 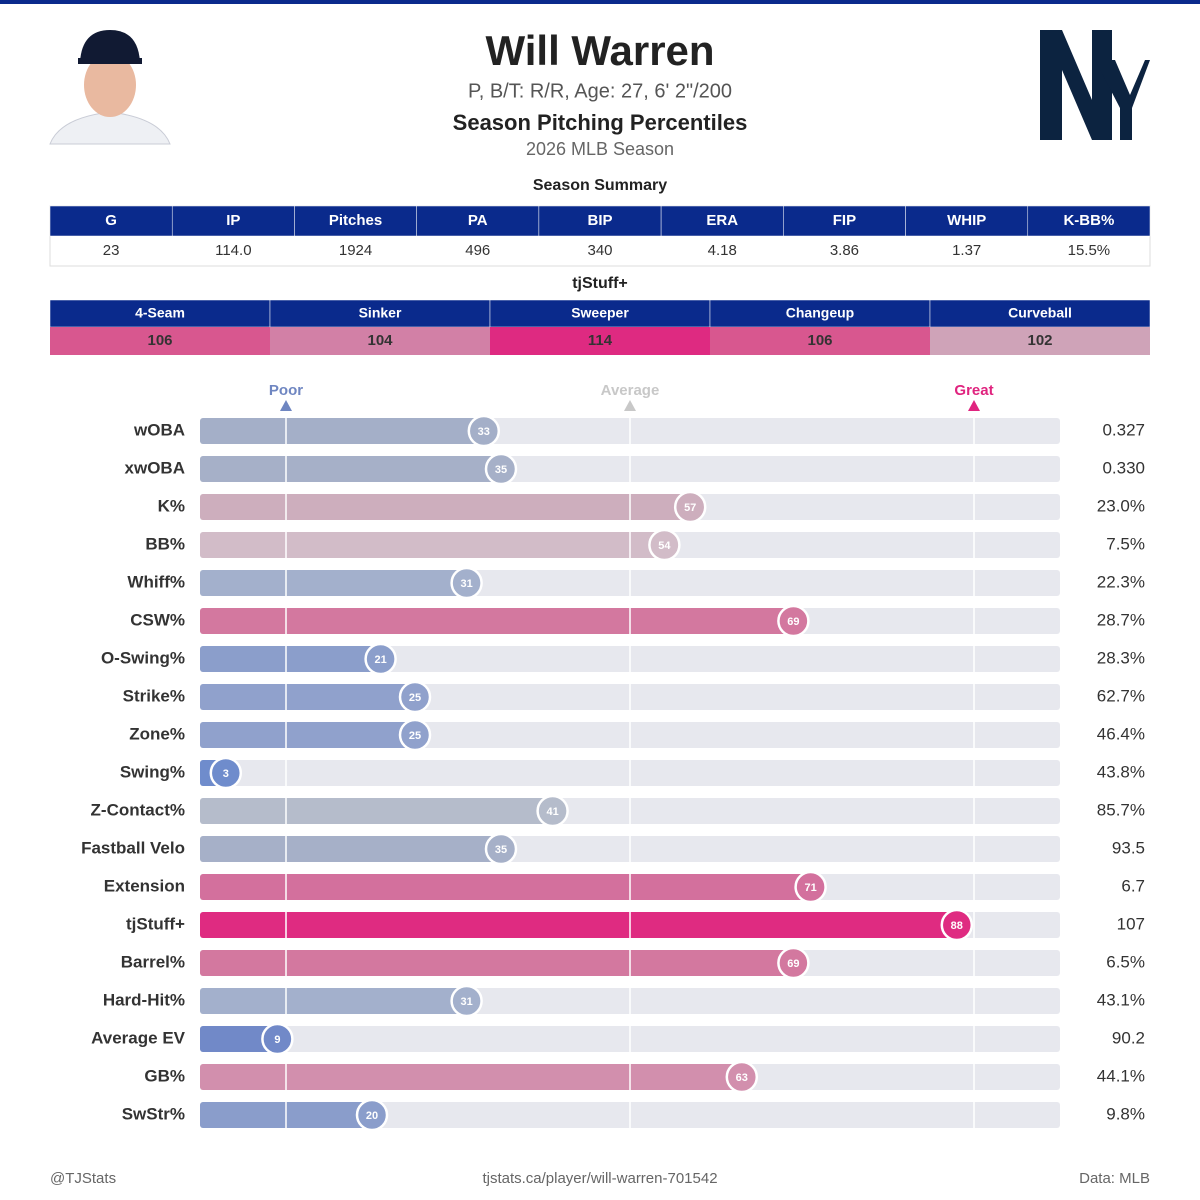 I want to click on category-label: O-Swing%, so click(x=143, y=657).